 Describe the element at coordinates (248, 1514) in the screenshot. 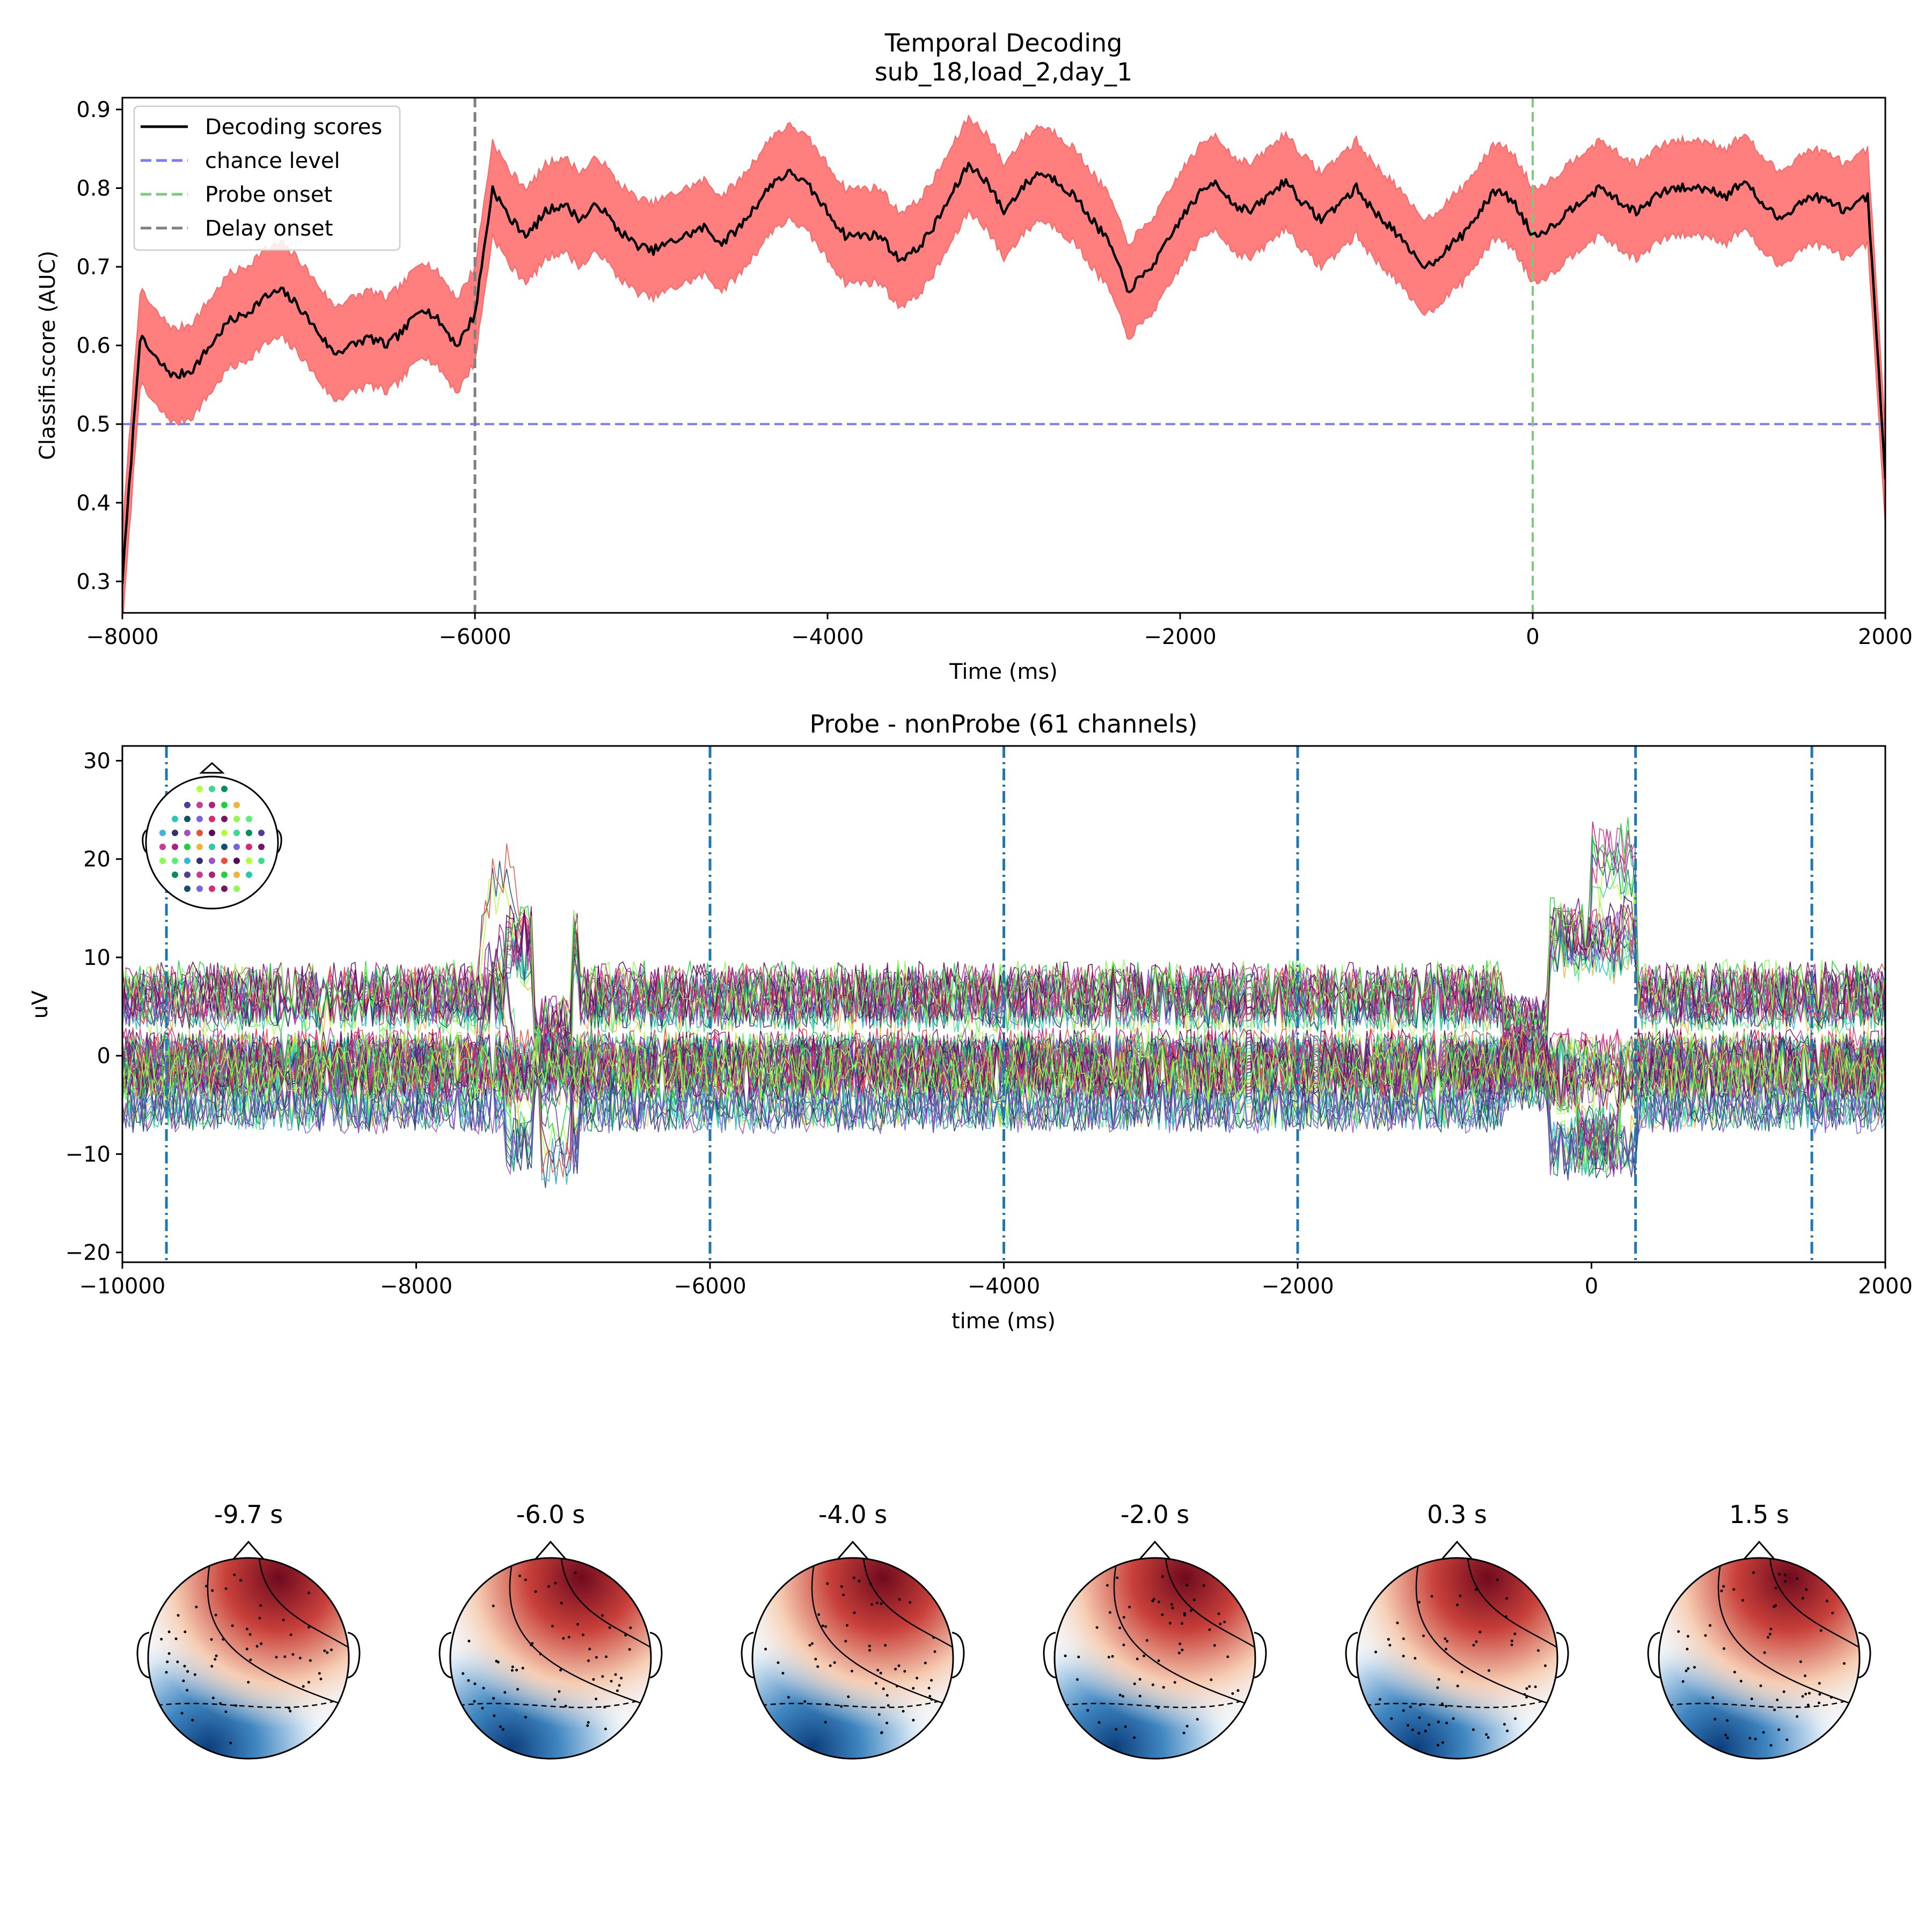

I see `topomap-title-1: -9.7 s` at that location.